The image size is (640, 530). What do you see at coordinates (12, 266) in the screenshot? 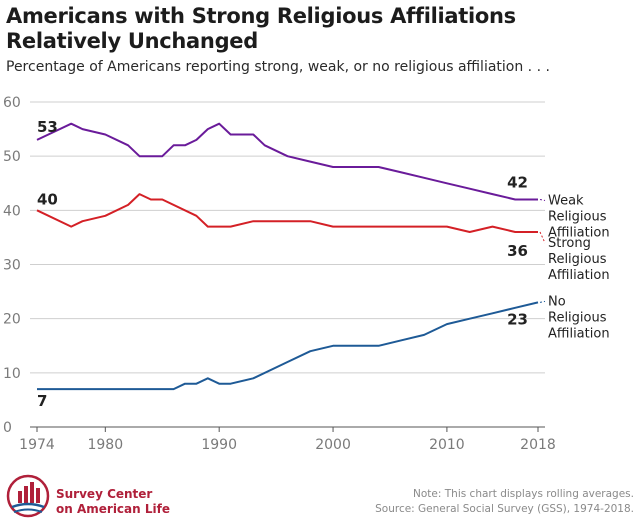
I see `y-tick-label: 30` at bounding box center [12, 266].